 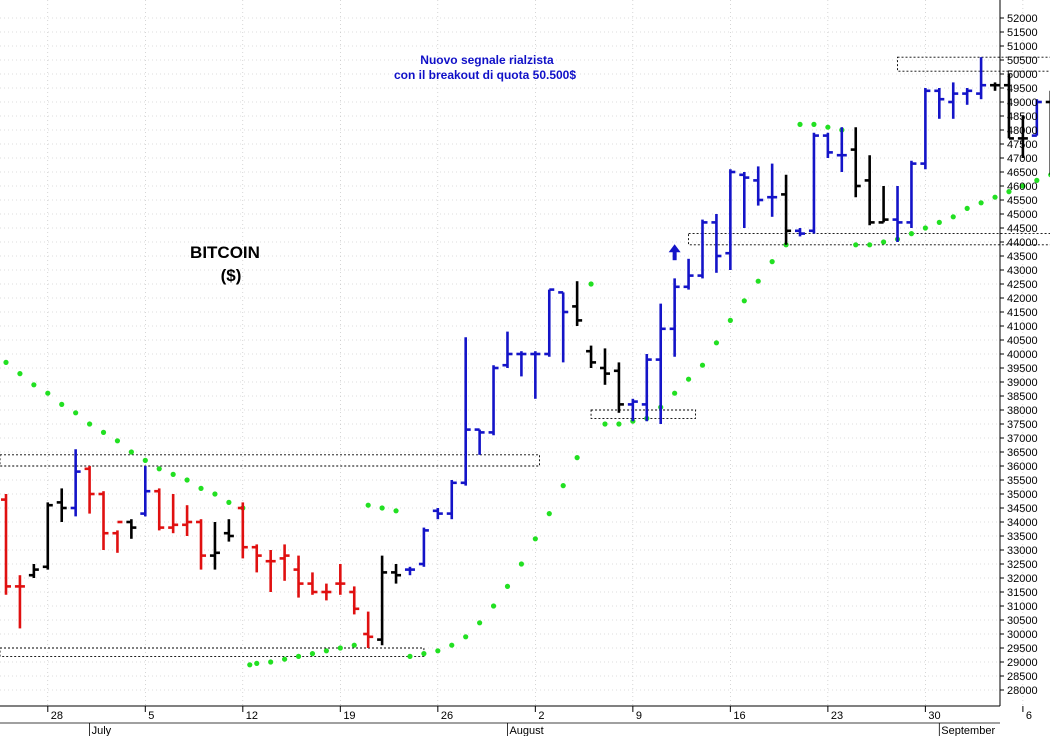 I want to click on y-tick-label: 40500, so click(x=1022, y=341).